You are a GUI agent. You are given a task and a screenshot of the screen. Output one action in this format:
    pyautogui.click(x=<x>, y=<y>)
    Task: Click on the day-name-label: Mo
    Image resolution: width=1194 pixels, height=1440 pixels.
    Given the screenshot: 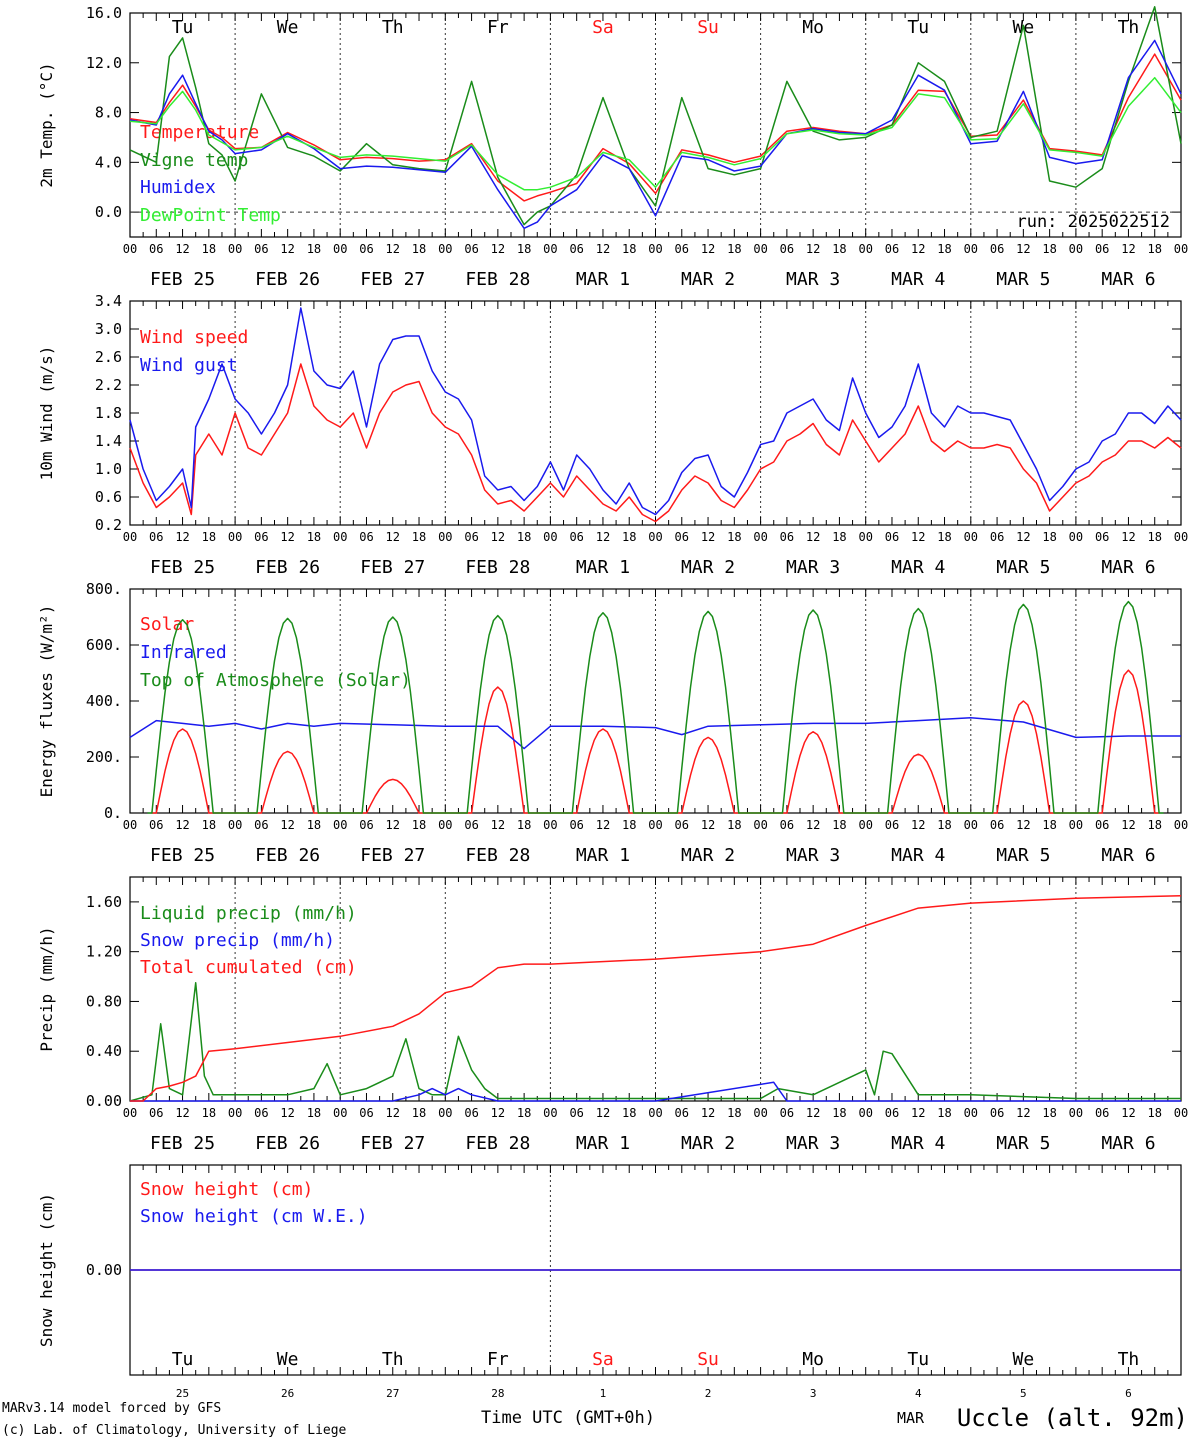 What is the action you would take?
    pyautogui.click(x=813, y=27)
    